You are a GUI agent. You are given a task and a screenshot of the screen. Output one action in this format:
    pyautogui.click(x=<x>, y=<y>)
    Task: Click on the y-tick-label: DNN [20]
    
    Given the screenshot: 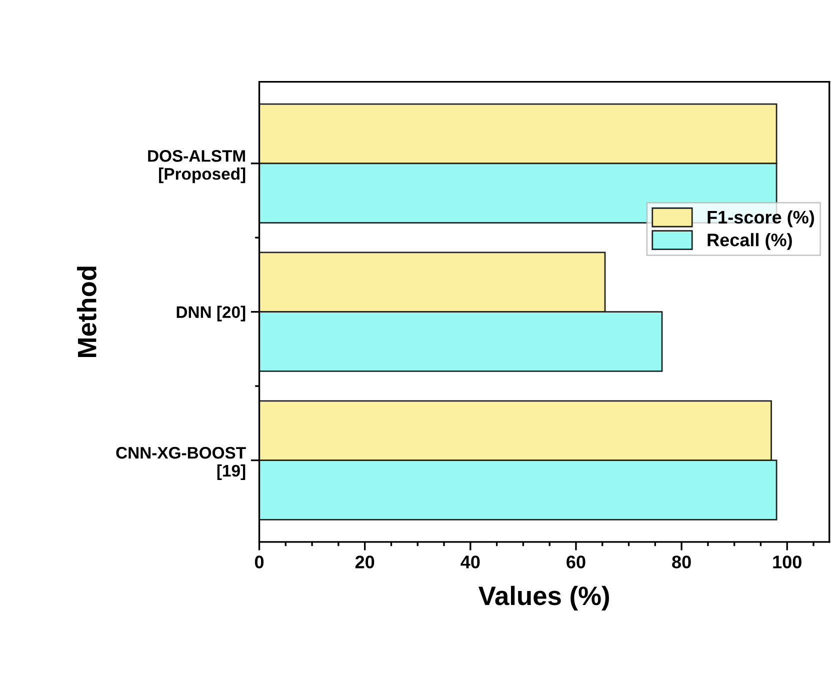 What is the action you would take?
    pyautogui.click(x=211, y=314)
    